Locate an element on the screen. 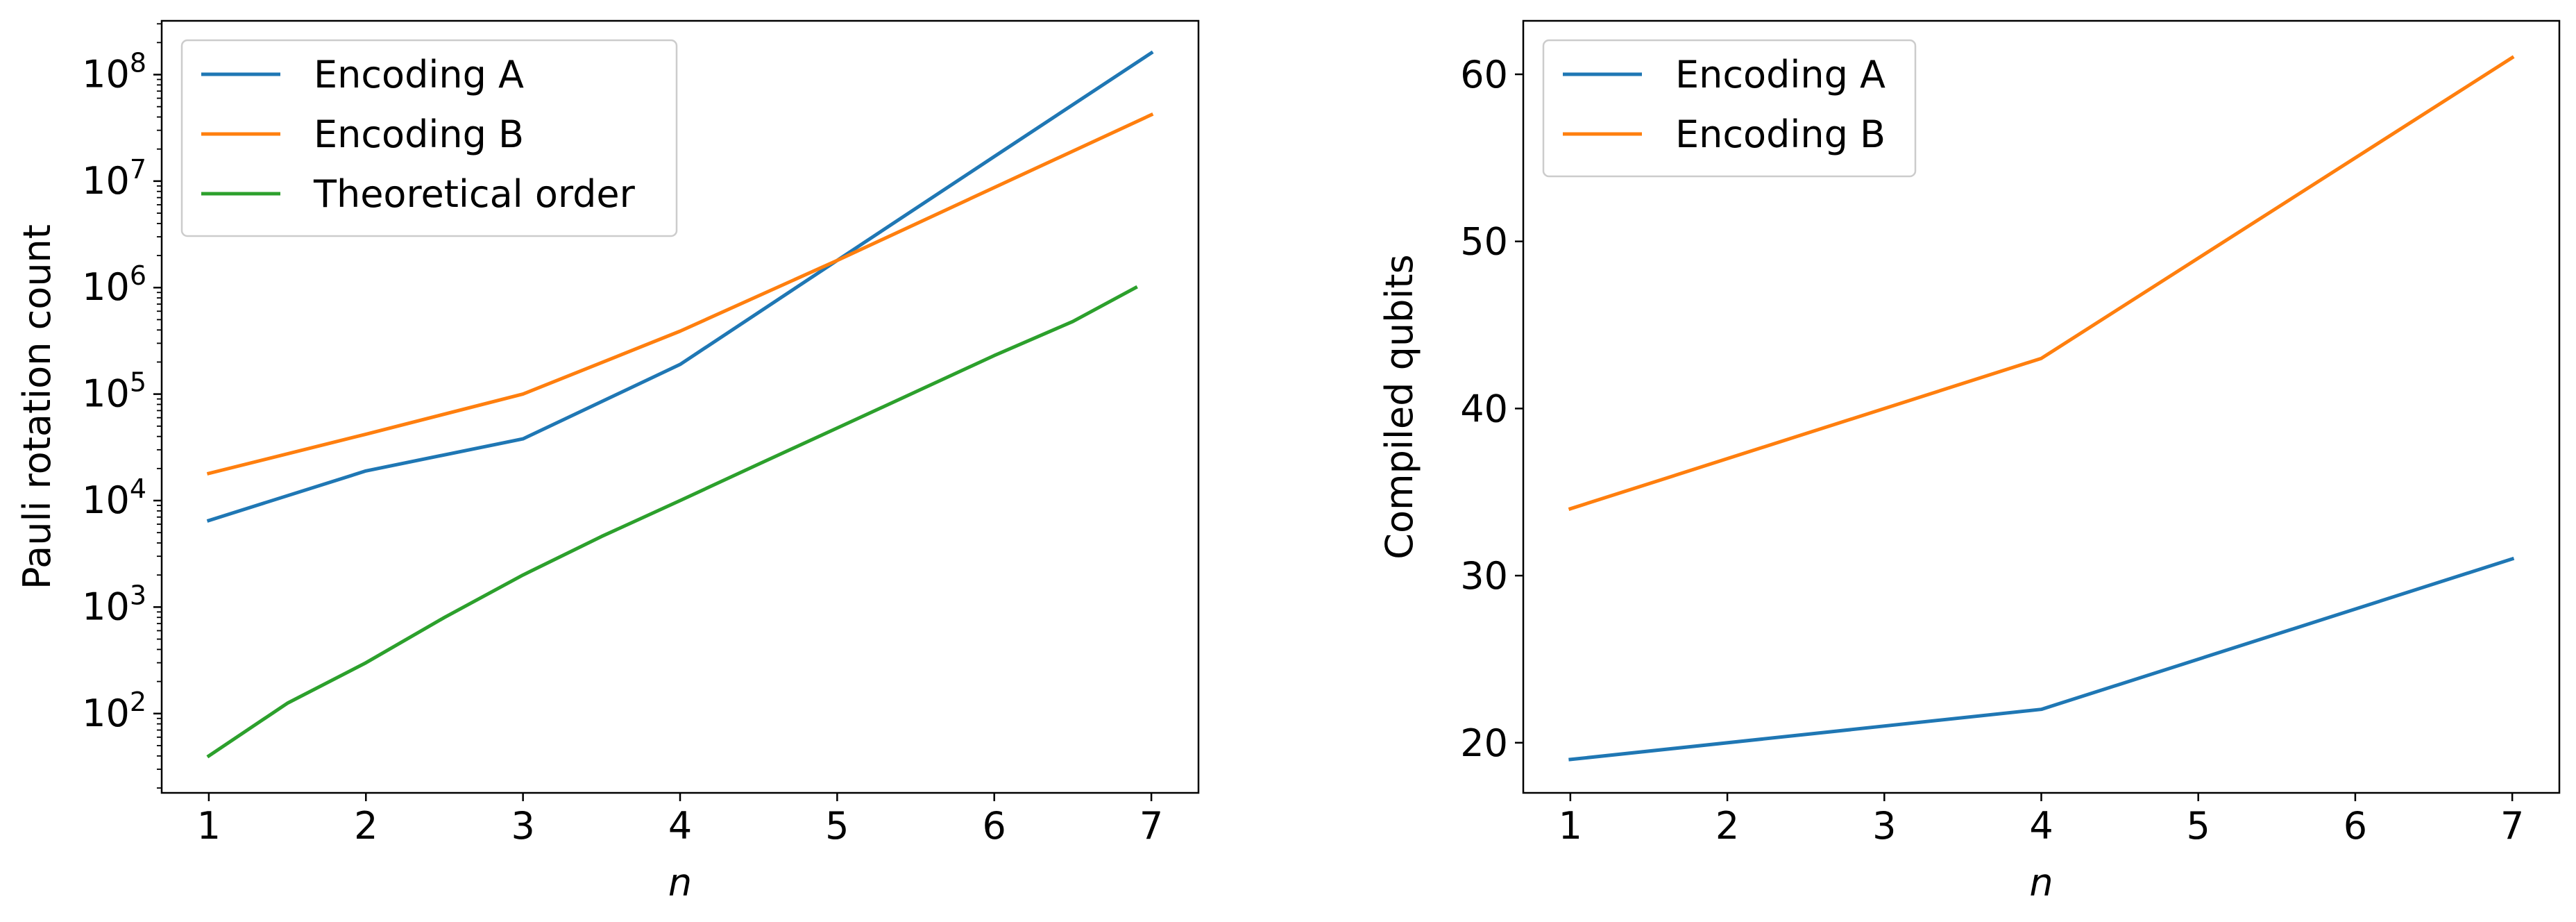  y-tick-label: 10⁸ is located at coordinates (114, 71).